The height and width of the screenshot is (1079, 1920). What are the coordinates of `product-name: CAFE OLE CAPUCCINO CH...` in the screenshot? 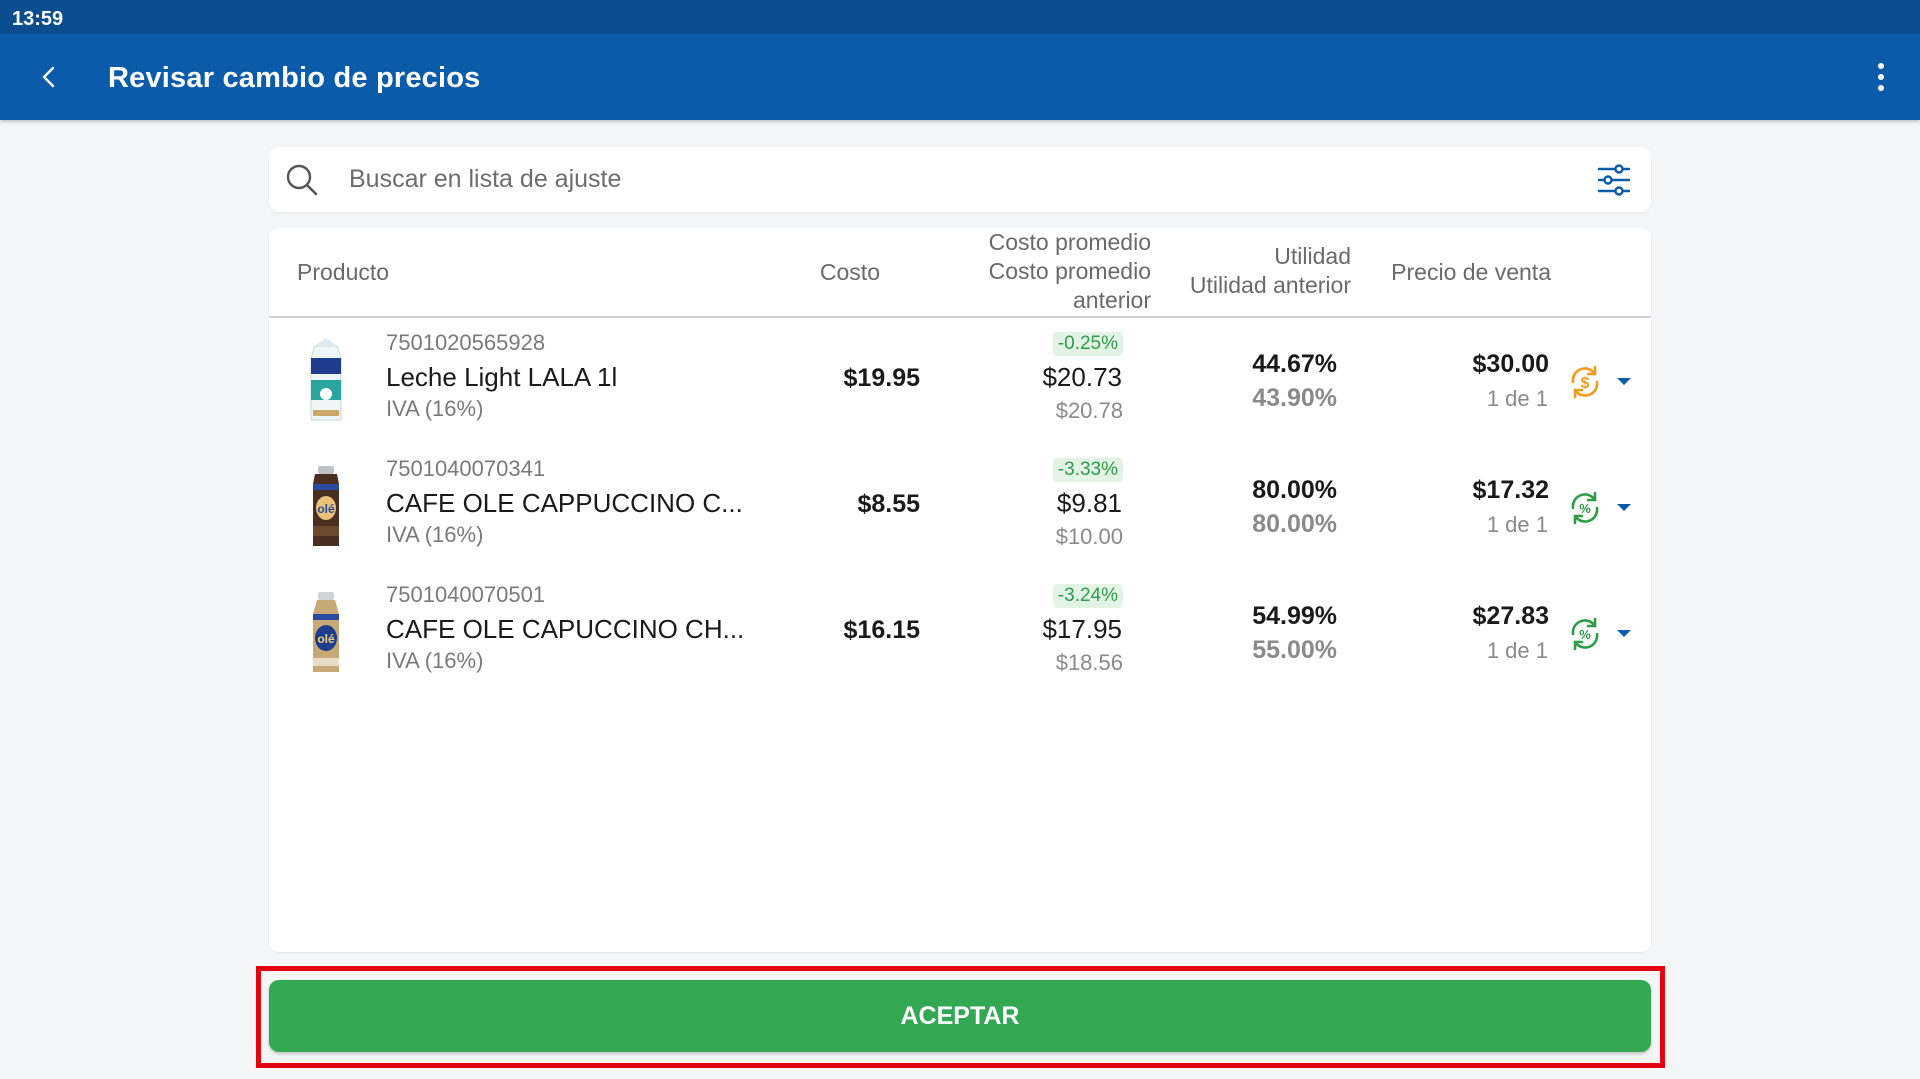 It's located at (565, 629).